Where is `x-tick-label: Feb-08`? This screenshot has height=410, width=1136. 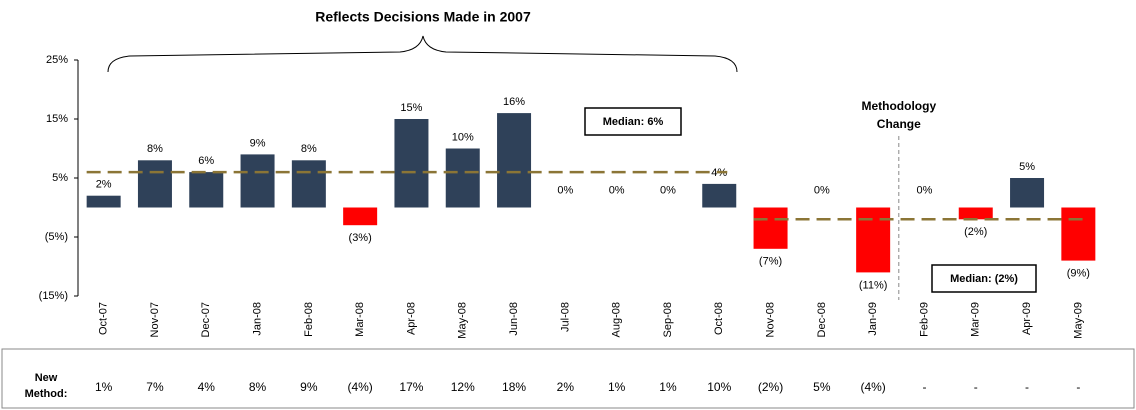 x-tick-label: Feb-08 is located at coordinates (309, 319).